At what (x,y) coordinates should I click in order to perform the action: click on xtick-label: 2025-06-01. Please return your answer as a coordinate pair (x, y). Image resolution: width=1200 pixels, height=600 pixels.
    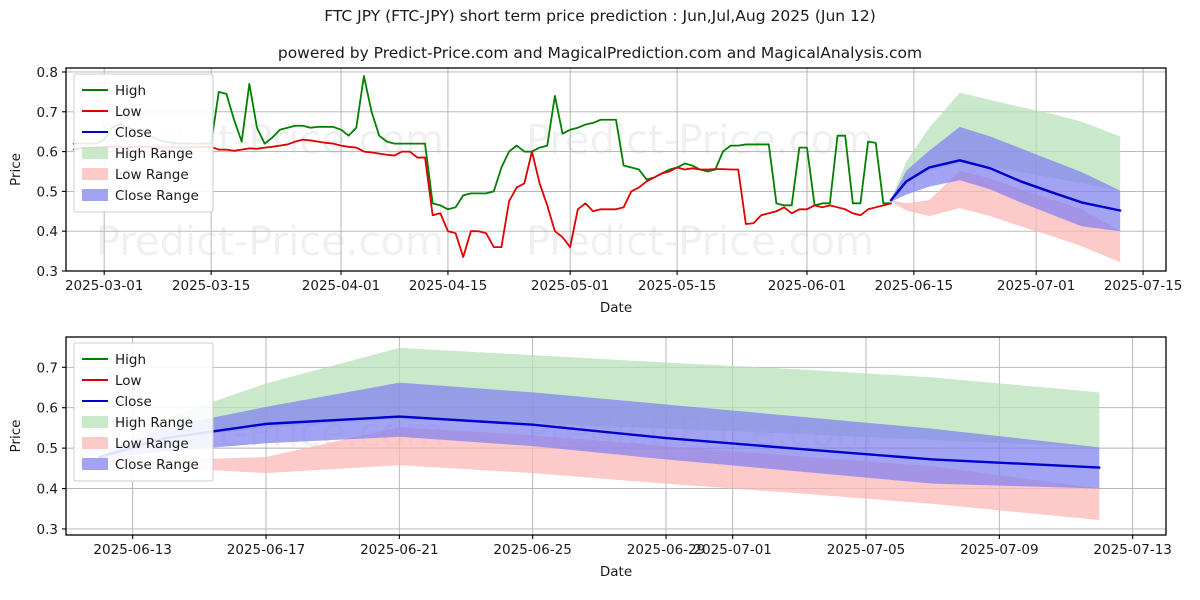
    Looking at the image, I should click on (807, 286).